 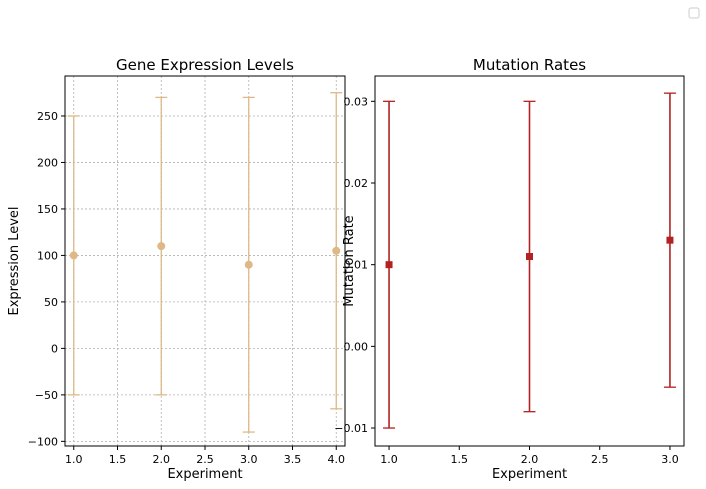 I want to click on y-tick-label: 0, so click(x=54, y=348).